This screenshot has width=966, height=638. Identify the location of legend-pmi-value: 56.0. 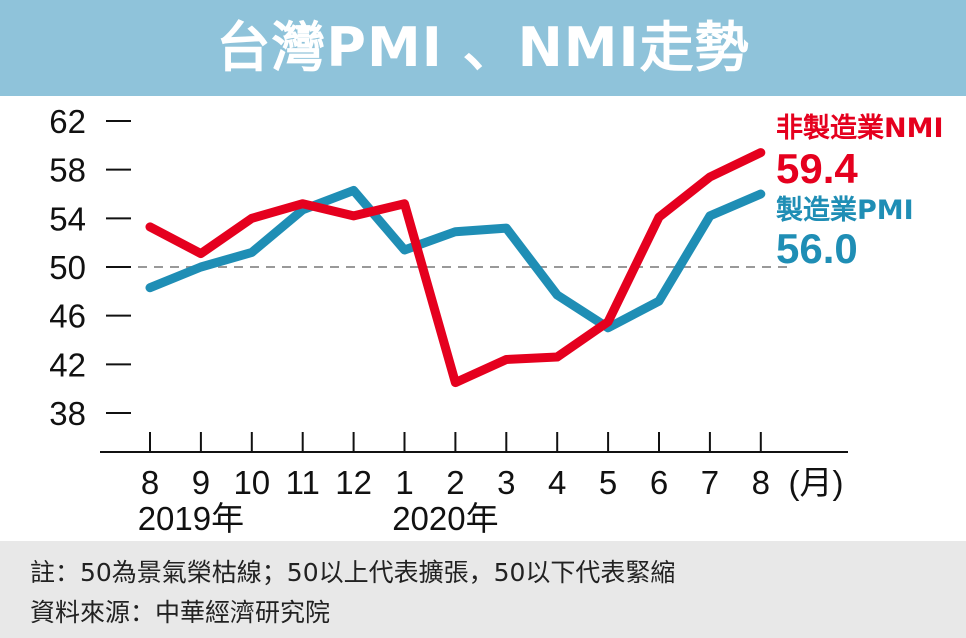
(817, 248).